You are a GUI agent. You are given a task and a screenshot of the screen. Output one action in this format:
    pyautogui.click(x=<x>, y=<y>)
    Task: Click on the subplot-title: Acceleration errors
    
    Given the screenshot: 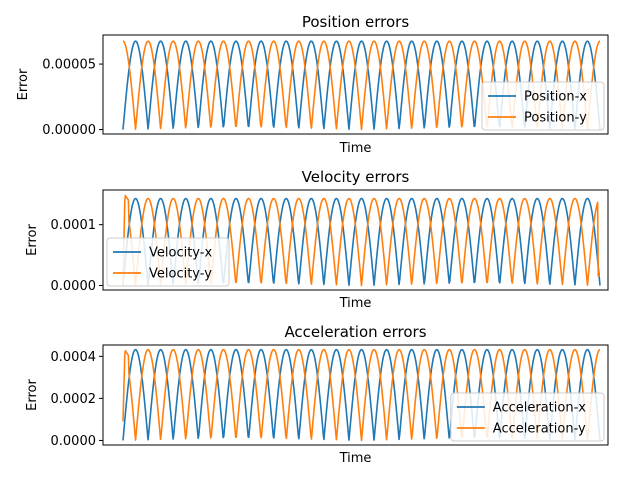 What is the action you would take?
    pyautogui.click(x=355, y=332)
    